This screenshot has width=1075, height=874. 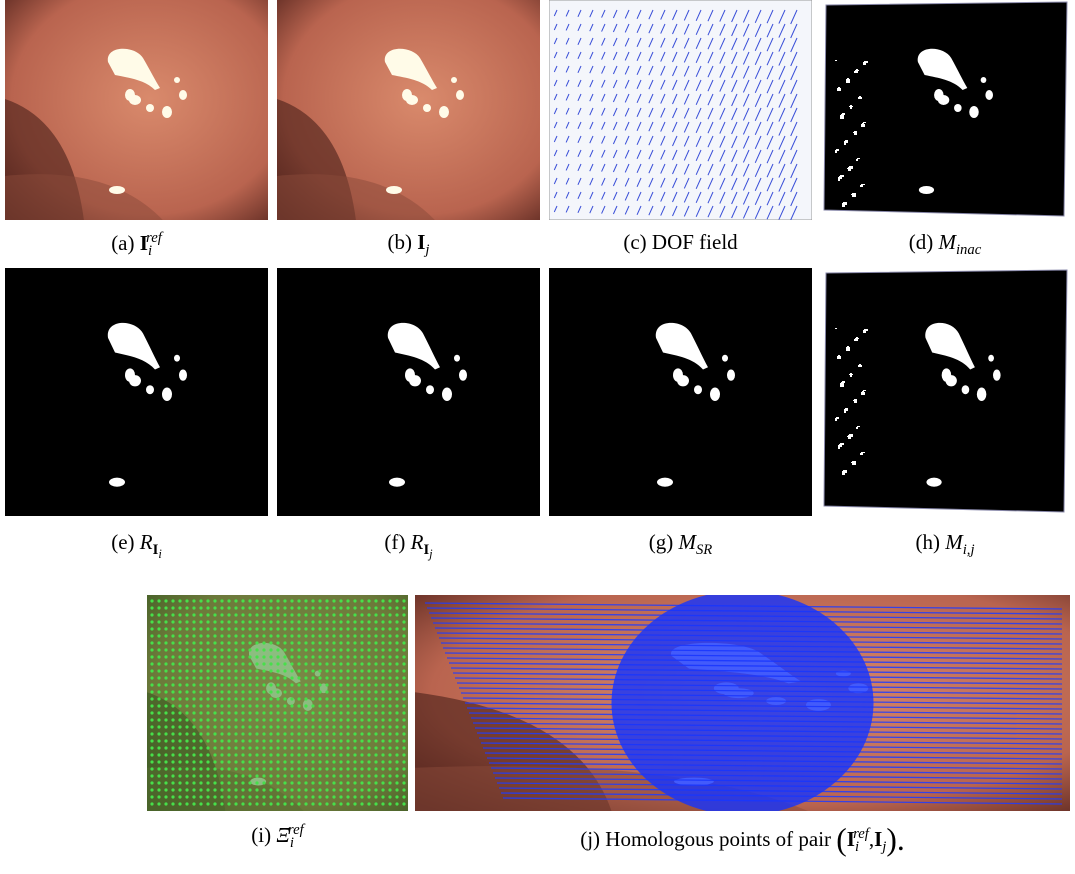 What do you see at coordinates (146, 542) in the screenshot?
I see `math-base: R` at bounding box center [146, 542].